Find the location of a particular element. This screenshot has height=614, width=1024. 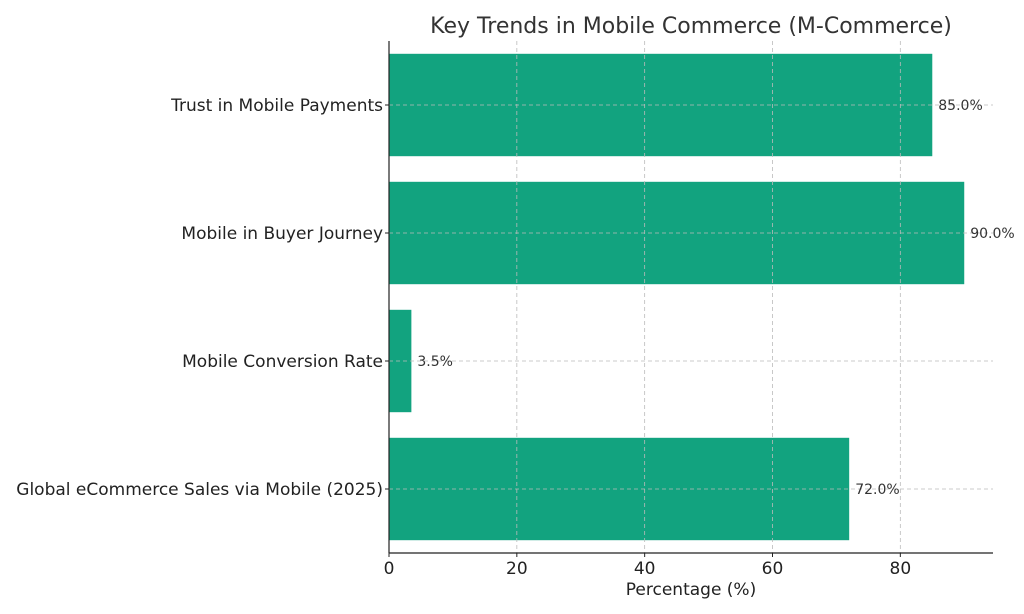

x-tick-label: 20 is located at coordinates (517, 569).